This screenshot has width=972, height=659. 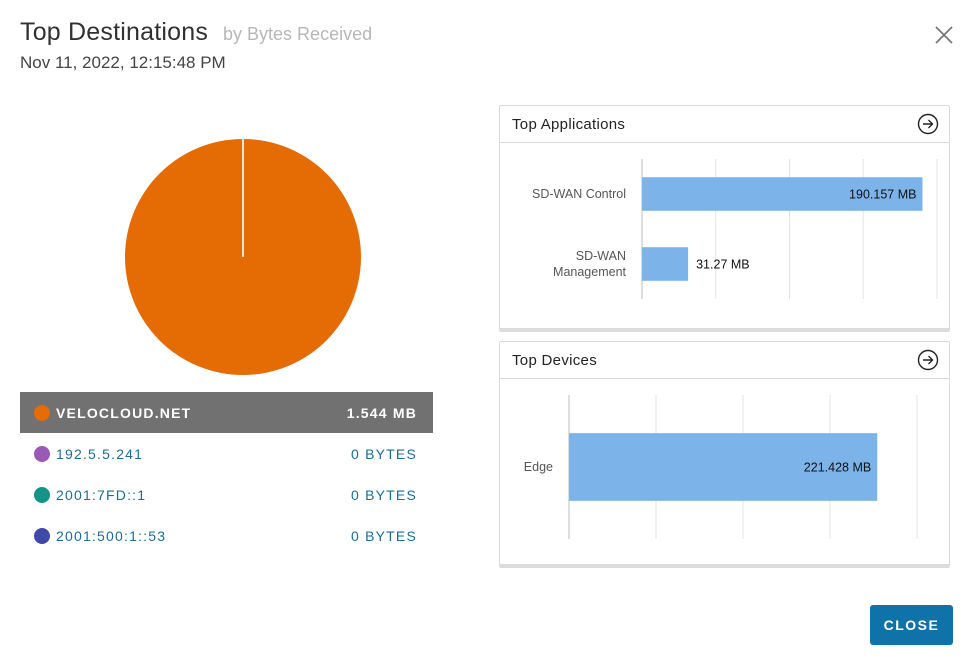 I want to click on top-devices-header: Top Devices, so click(x=724, y=360).